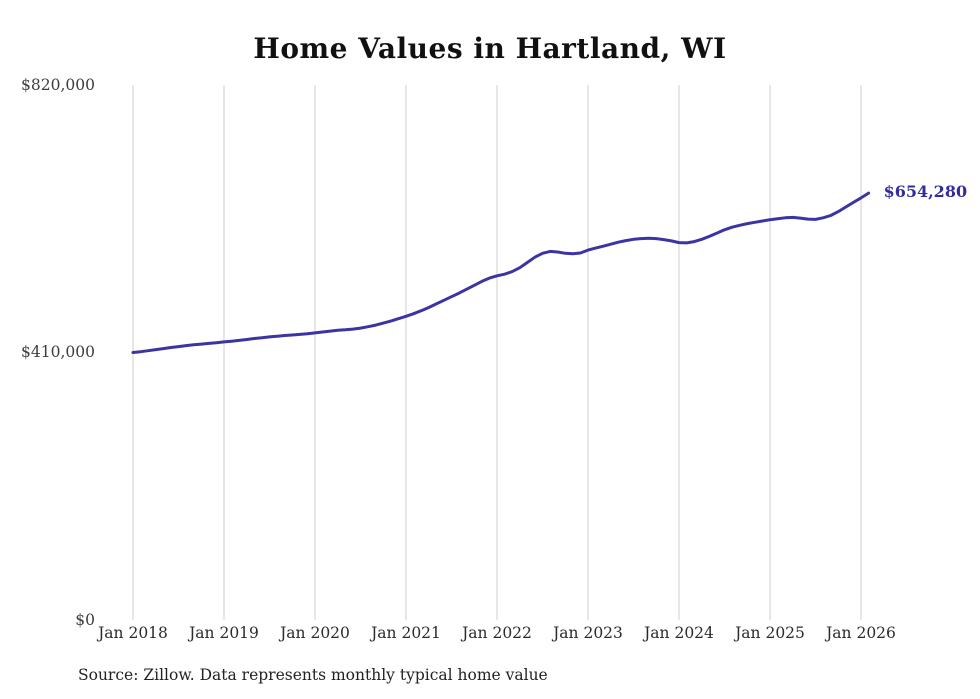 Image resolution: width=980 pixels, height=699 pixels. I want to click on x-axis-label: Jan 2020, so click(315, 633).